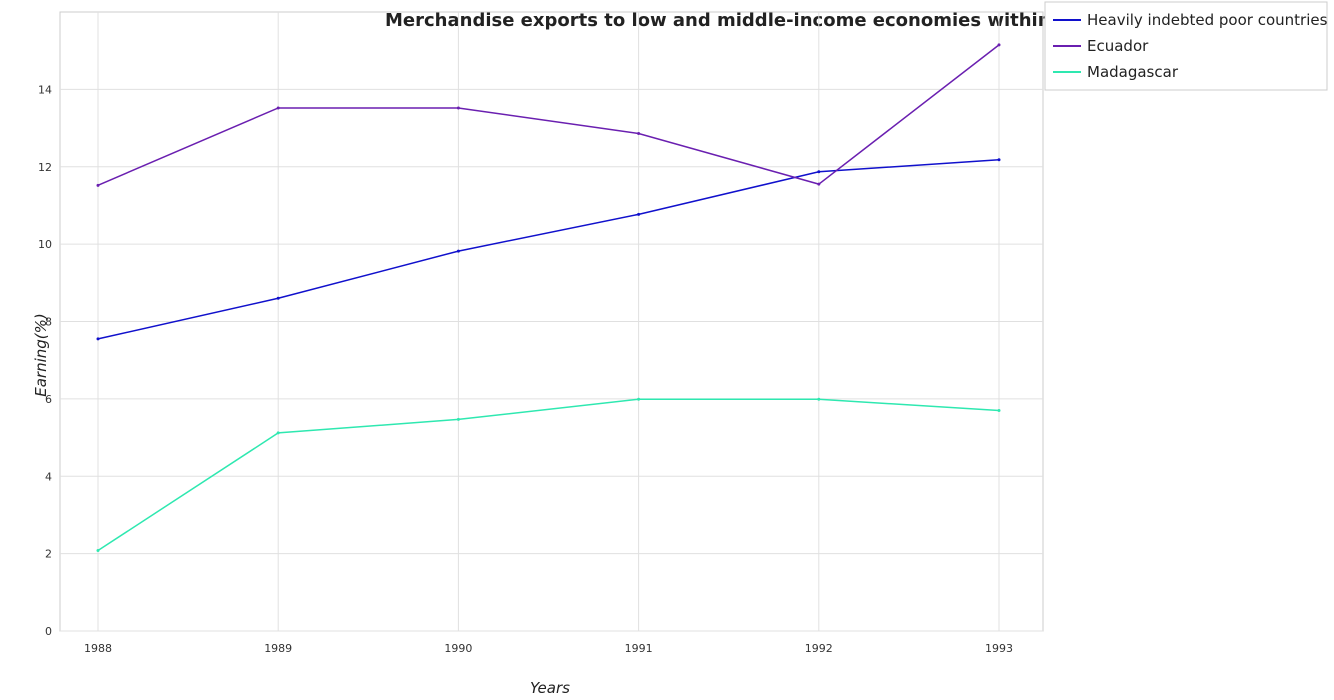 This screenshot has width=1334, height=700. Describe the element at coordinates (48, 631) in the screenshot. I see `y-tick-label: 0` at that location.